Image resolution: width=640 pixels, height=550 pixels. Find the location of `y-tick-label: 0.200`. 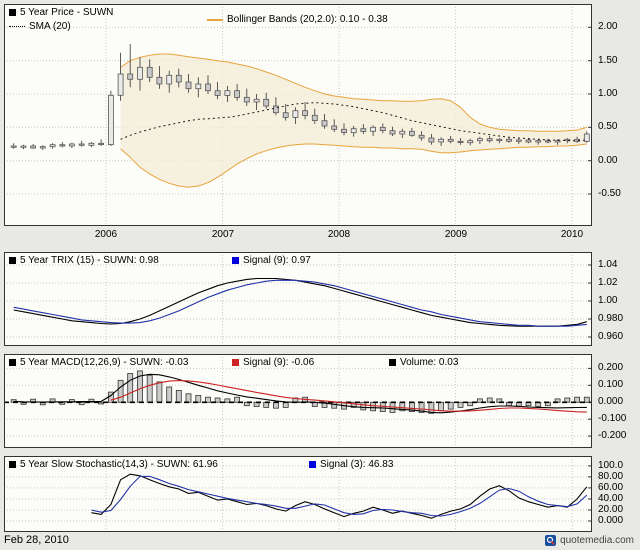

y-tick-label: 0.200 is located at coordinates (611, 367).